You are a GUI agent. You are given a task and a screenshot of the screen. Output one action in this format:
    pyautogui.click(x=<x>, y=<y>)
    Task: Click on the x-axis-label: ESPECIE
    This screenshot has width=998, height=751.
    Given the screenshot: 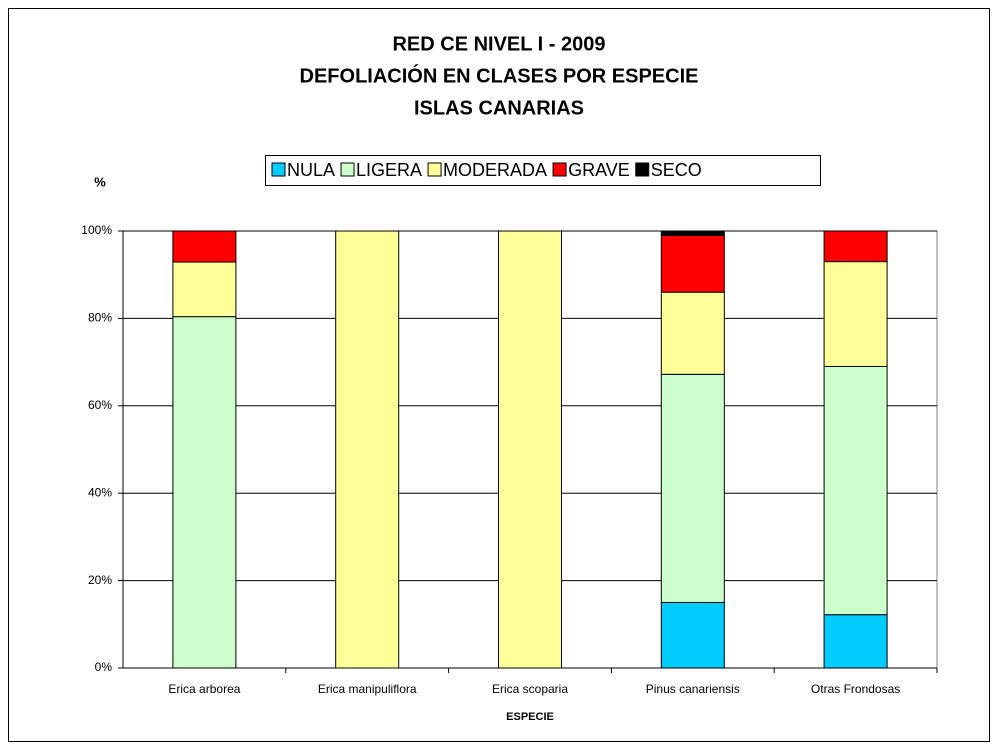 What is the action you would take?
    pyautogui.click(x=530, y=717)
    